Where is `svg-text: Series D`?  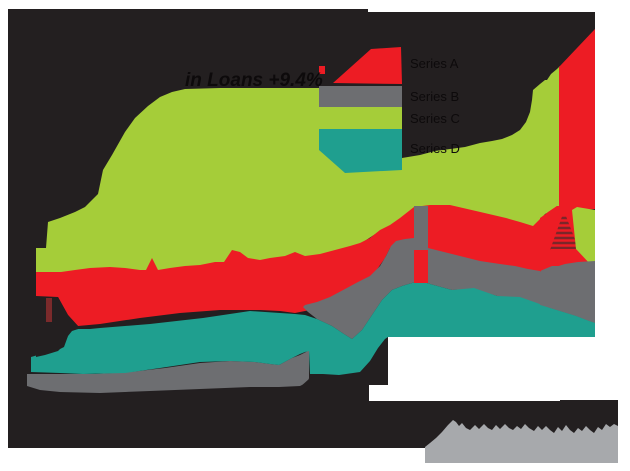
svg-text: Series D is located at coordinates (435, 148).